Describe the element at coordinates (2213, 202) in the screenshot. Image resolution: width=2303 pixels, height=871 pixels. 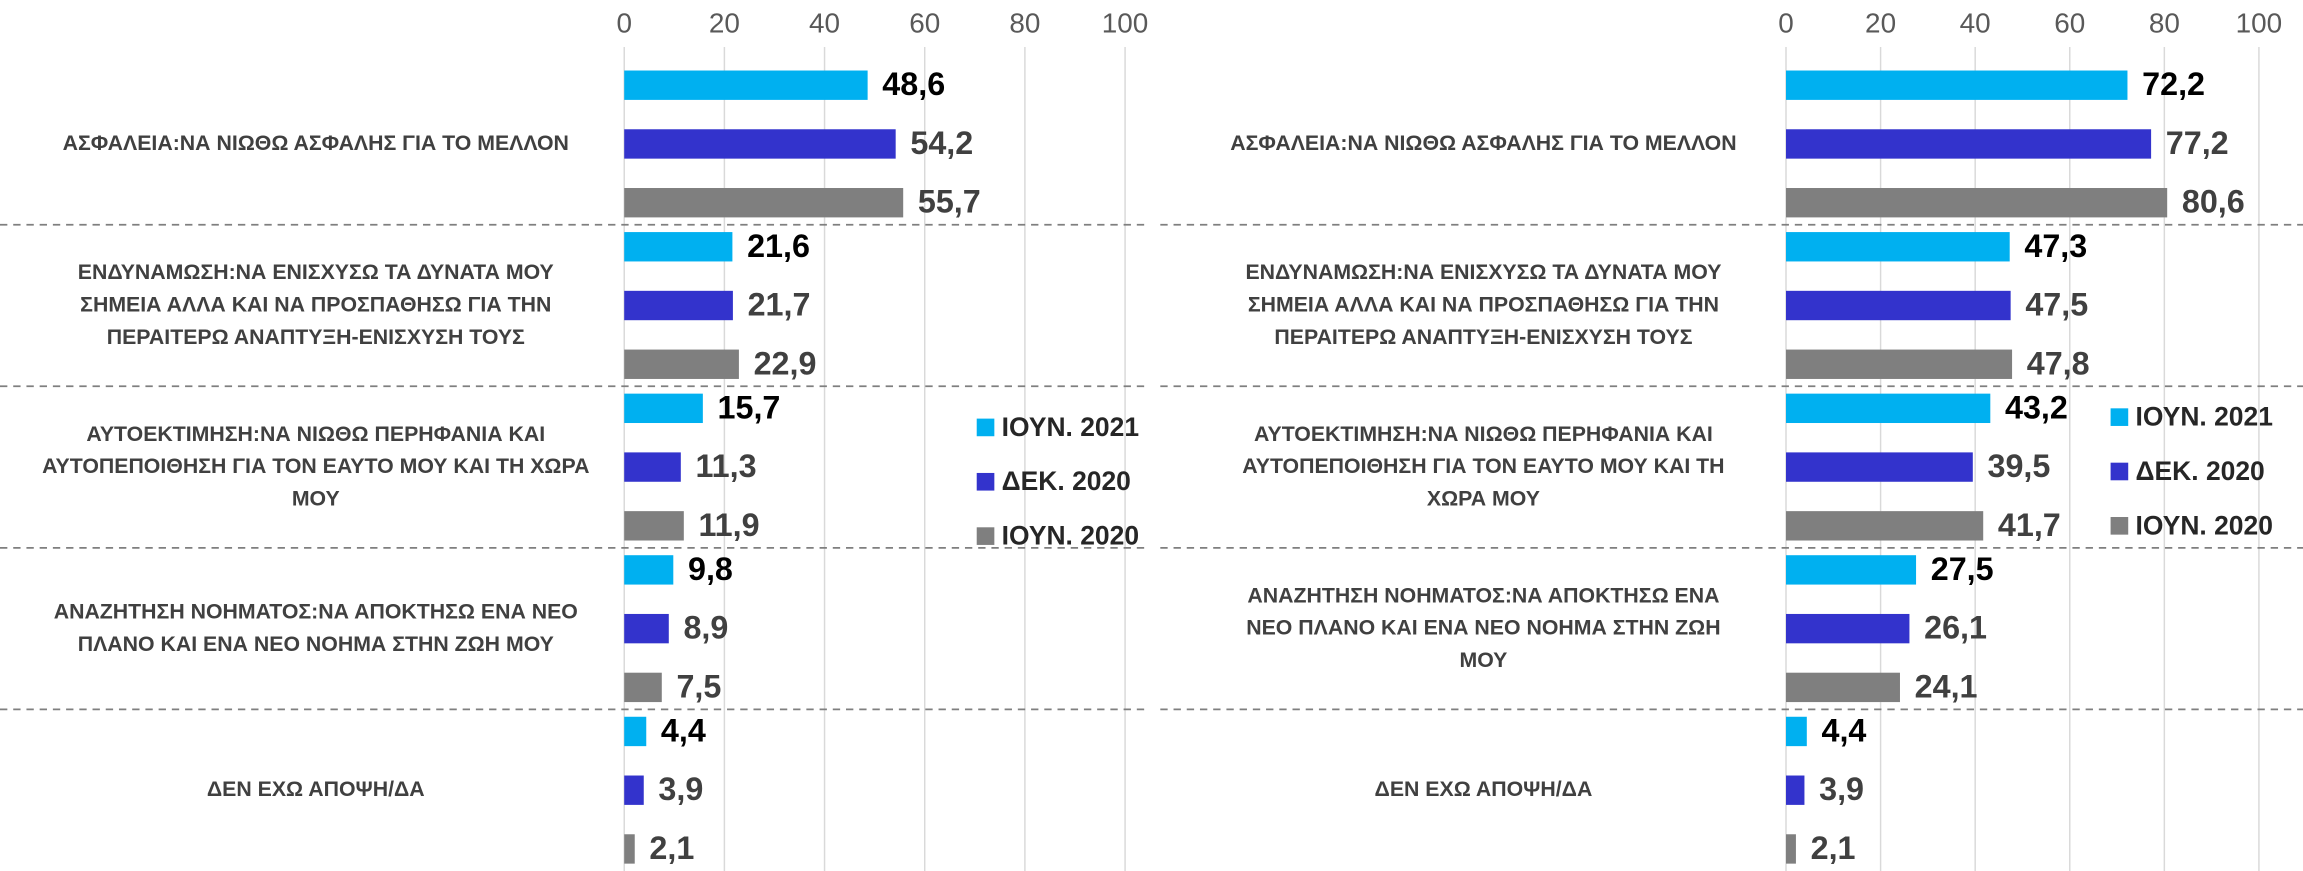
I see `value-label: 80,6` at that location.